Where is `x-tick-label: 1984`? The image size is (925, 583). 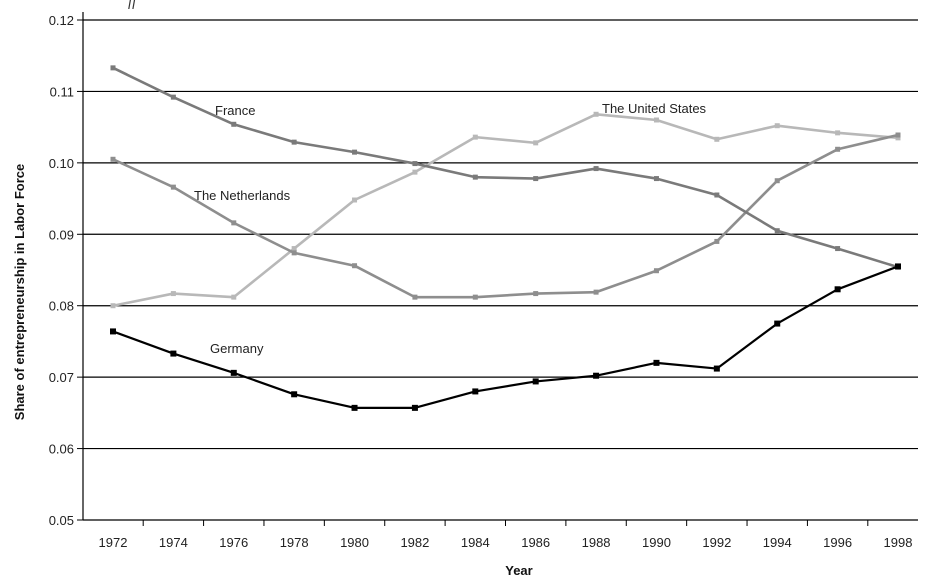
x-tick-label: 1984 is located at coordinates (475, 542).